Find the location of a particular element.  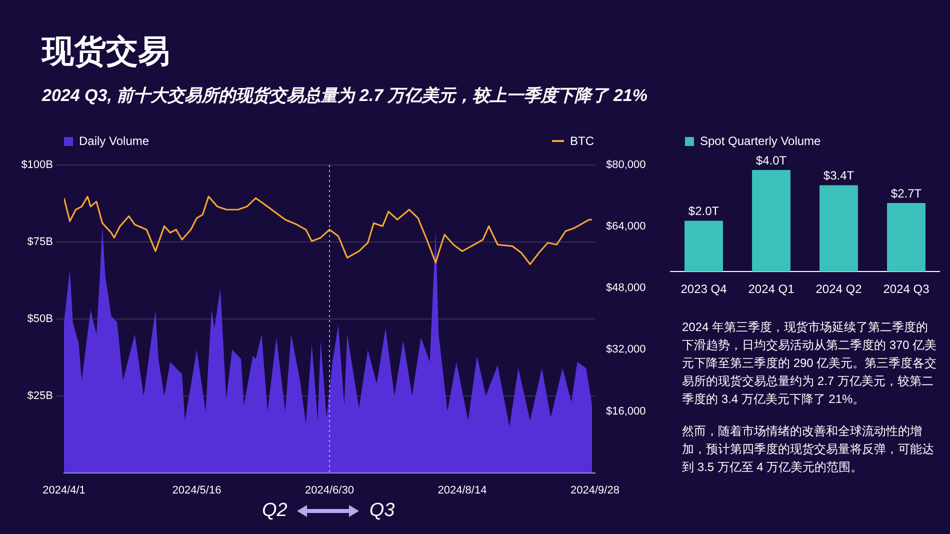

data-label: $4.0T is located at coordinates (772, 160).